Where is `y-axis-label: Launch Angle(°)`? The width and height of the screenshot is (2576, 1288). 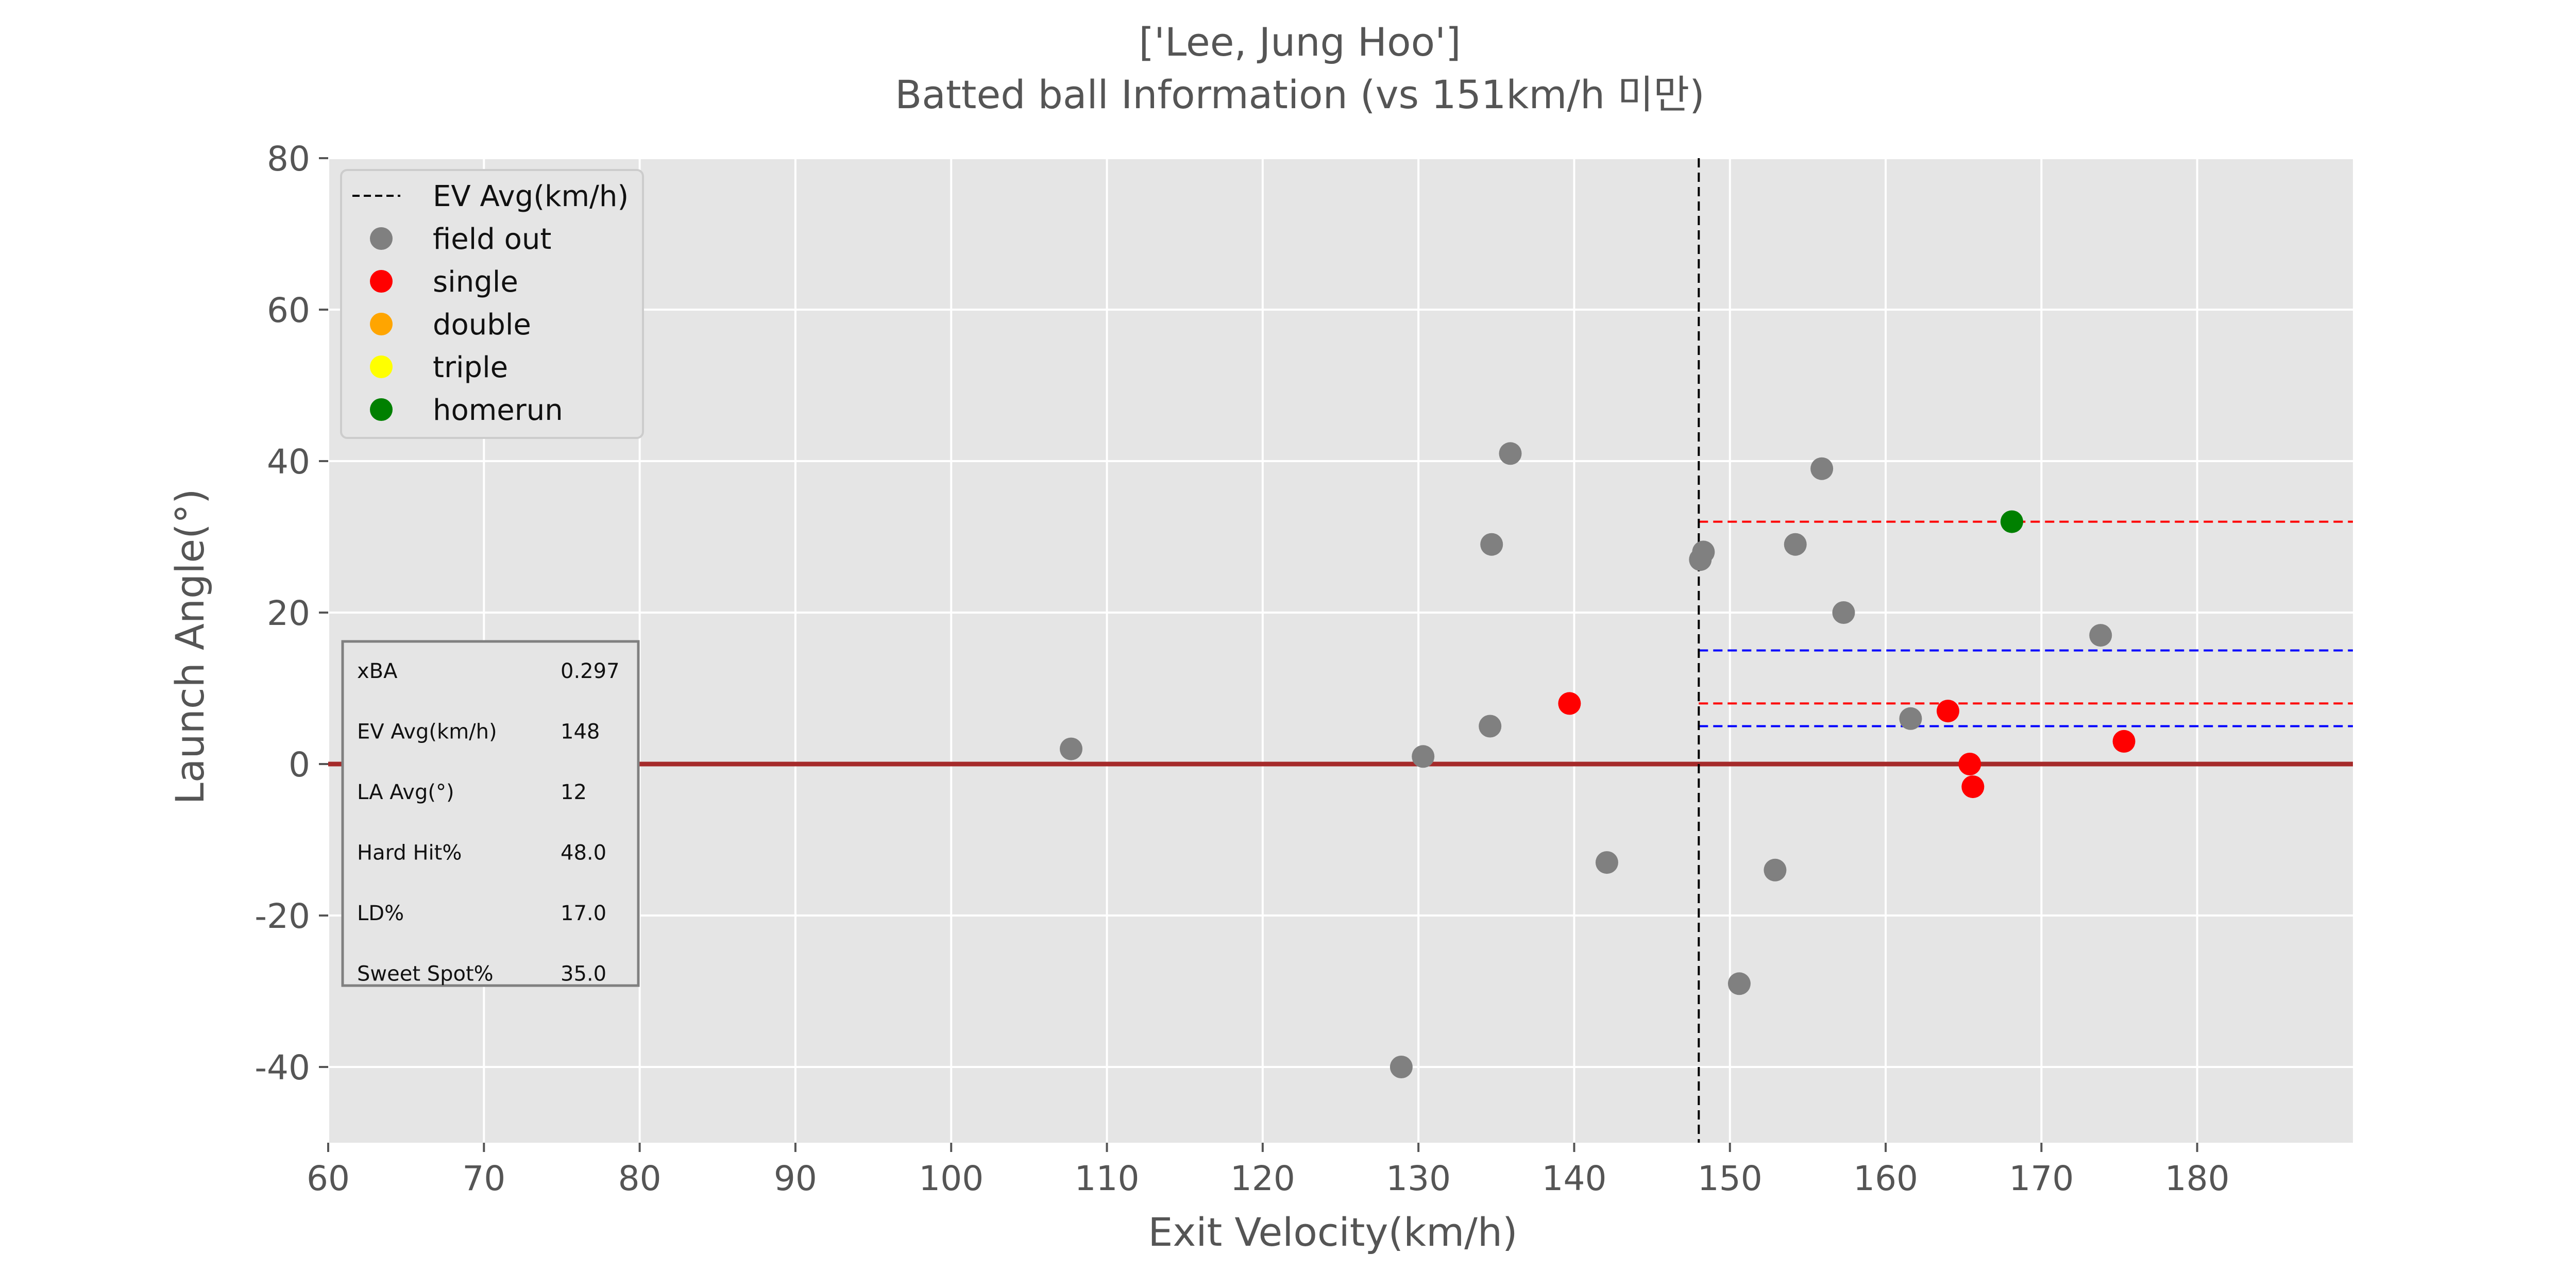
y-axis-label: Launch Angle(°) is located at coordinates (190, 647).